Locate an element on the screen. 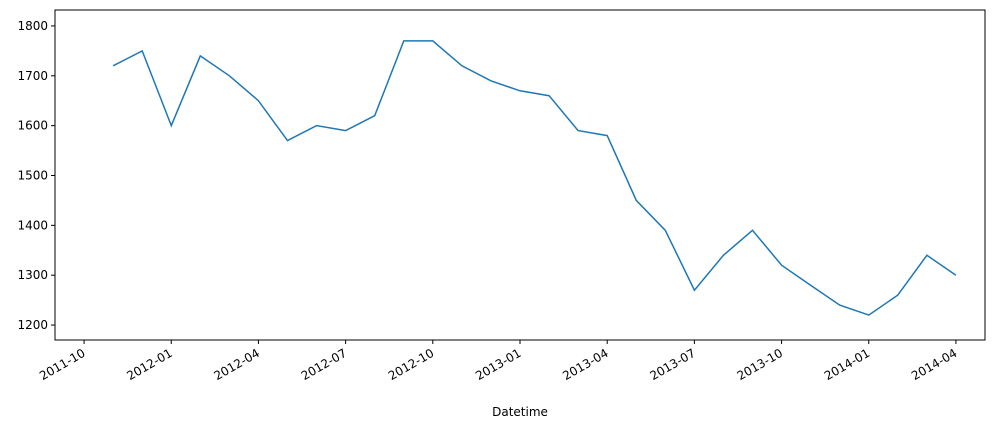 The image size is (995, 434). y-tick-label: 1800 is located at coordinates (32, 26).